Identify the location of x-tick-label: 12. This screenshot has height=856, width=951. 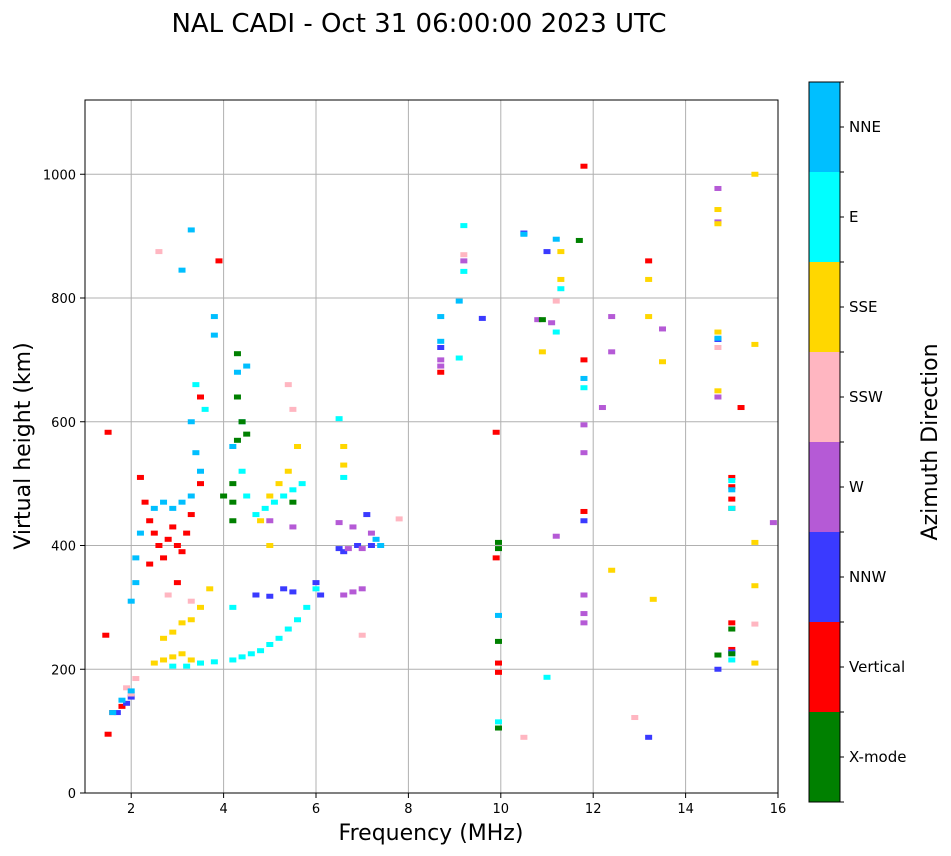
(593, 809).